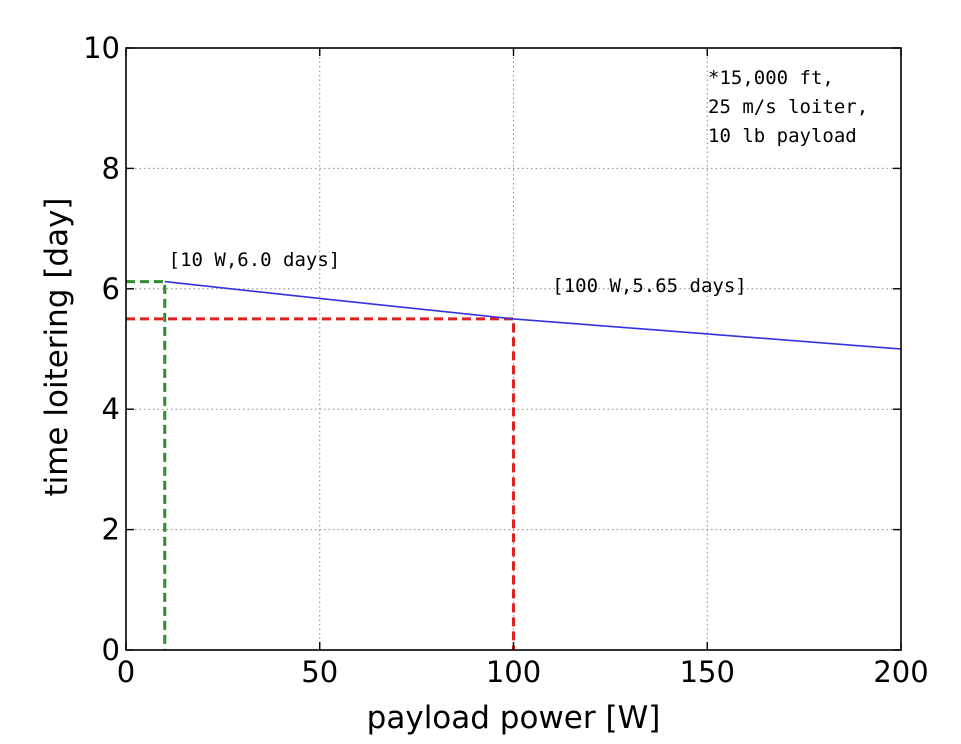 The height and width of the screenshot is (744, 961). I want to click on note-line: 10 lb payload, so click(782, 136).